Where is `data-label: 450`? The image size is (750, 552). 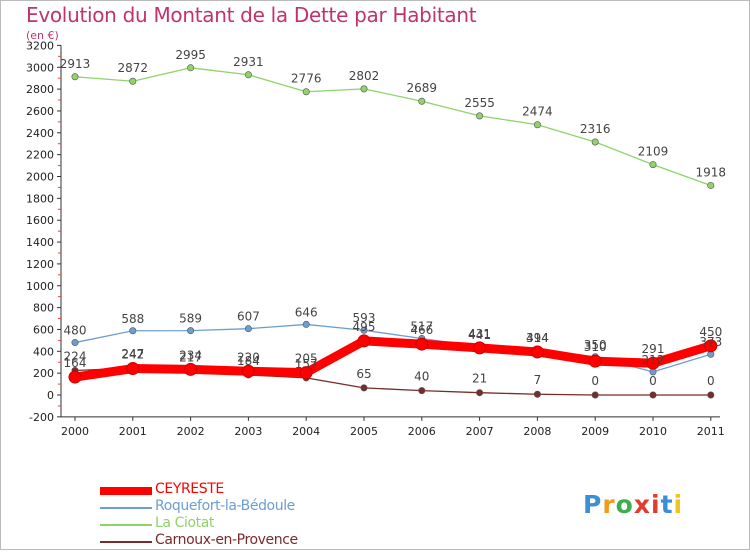 data-label: 450 is located at coordinates (710, 332).